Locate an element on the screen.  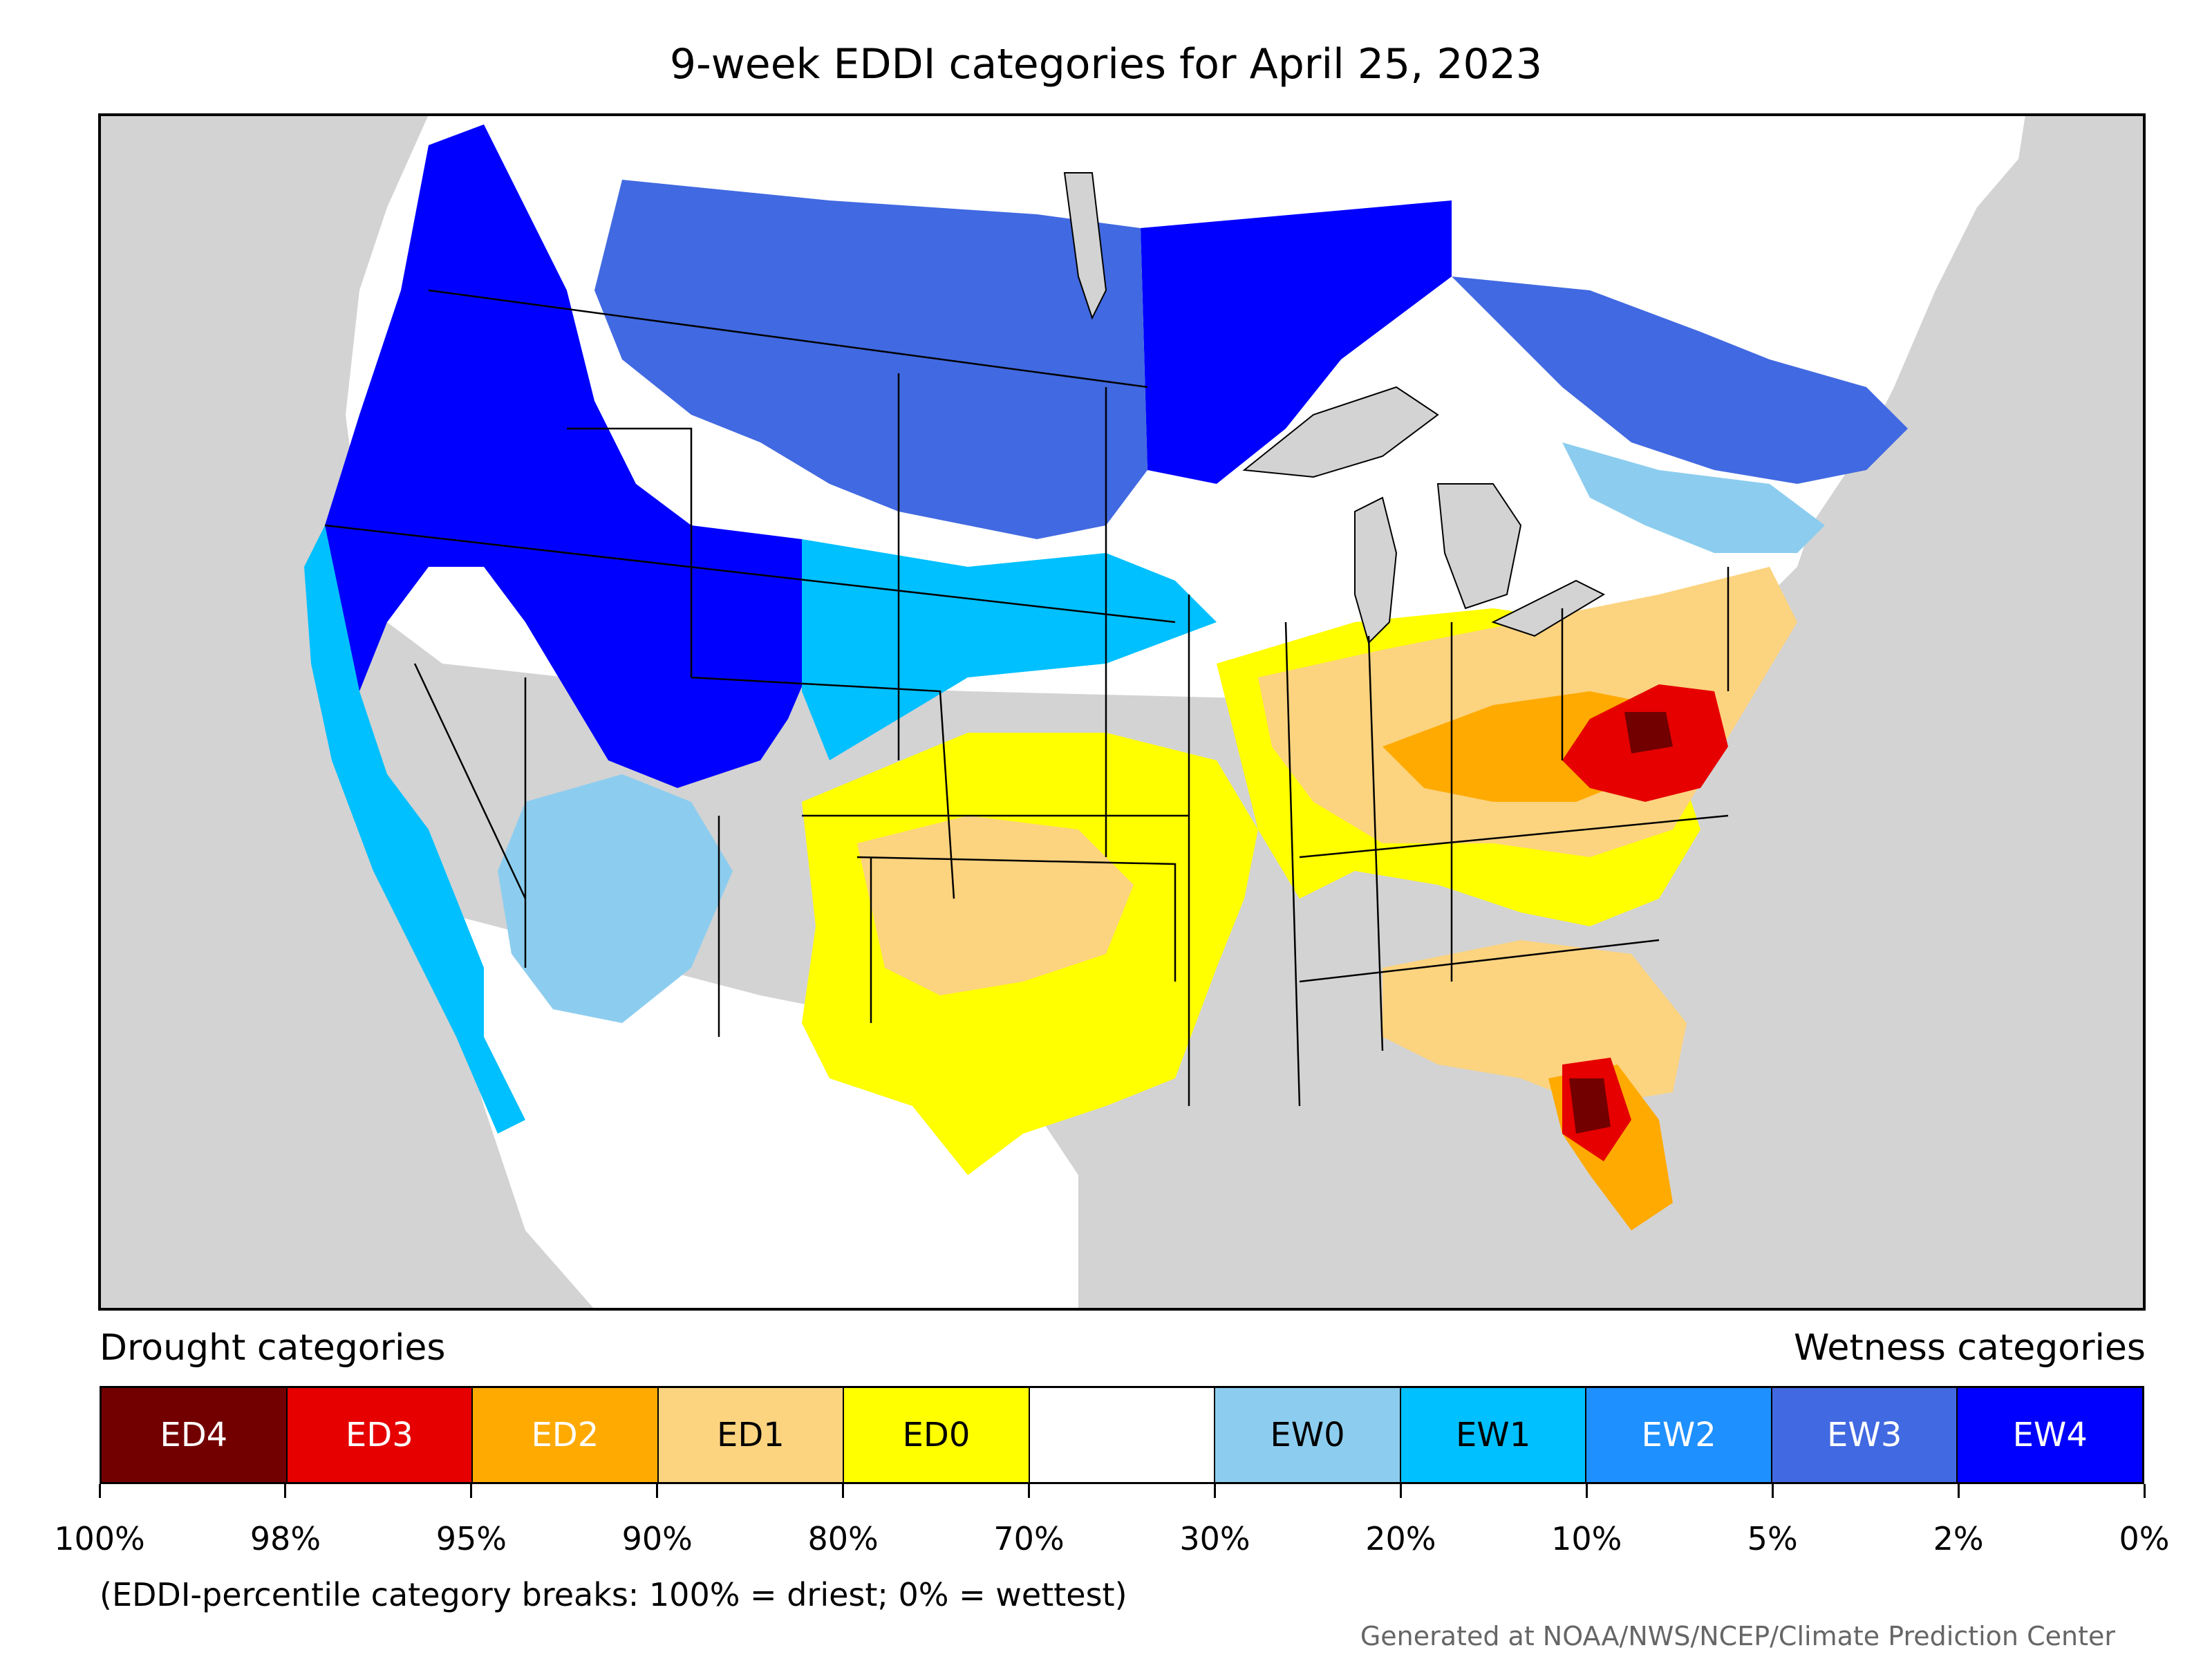
ew0-northeast is located at coordinates (1694, 497).